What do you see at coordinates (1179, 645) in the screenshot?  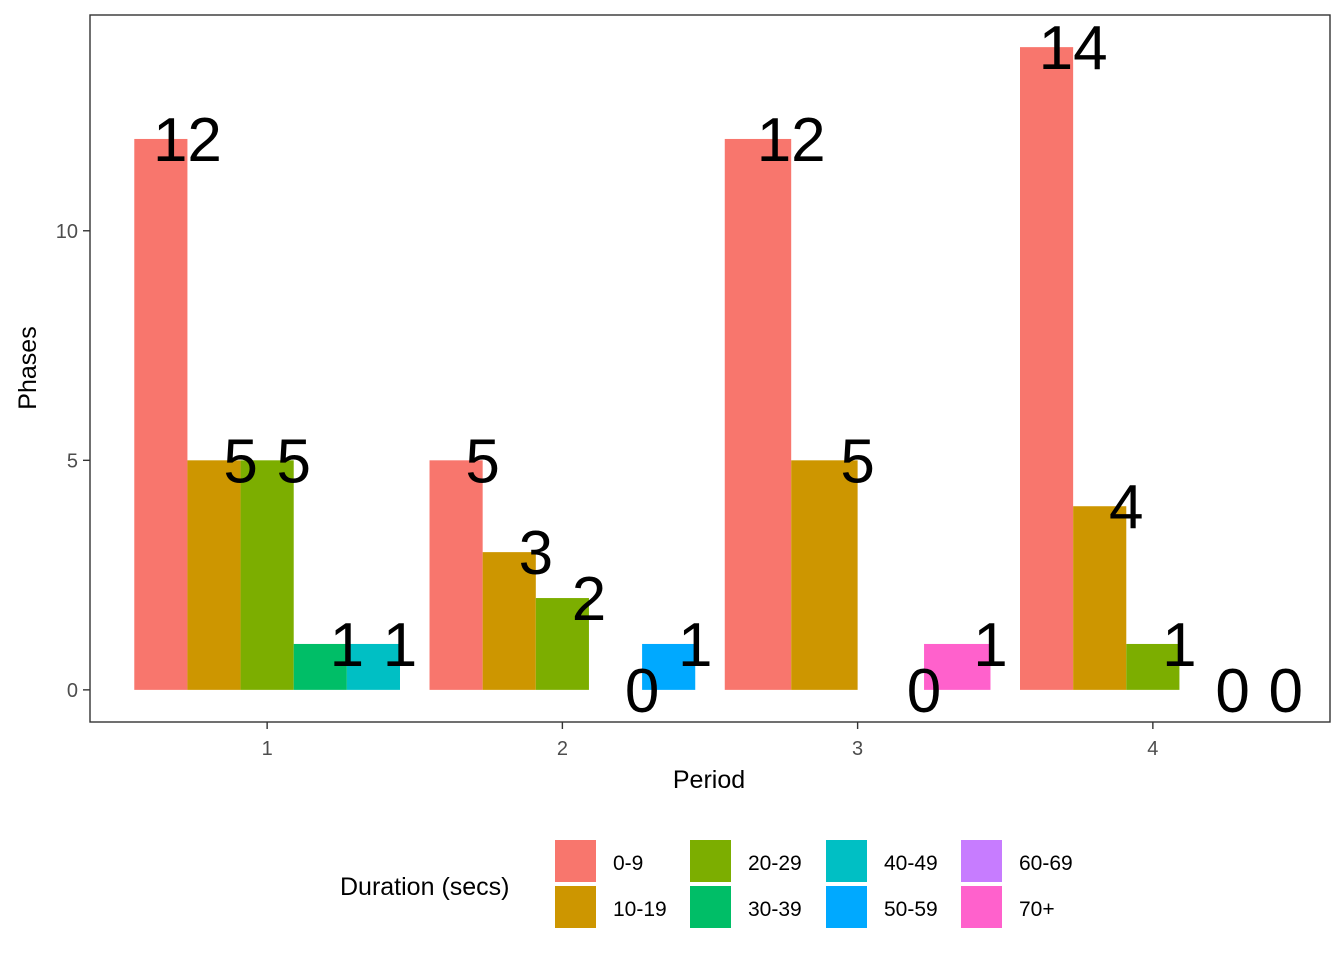 I see `data-label-period-4-20-29: 1` at bounding box center [1179, 645].